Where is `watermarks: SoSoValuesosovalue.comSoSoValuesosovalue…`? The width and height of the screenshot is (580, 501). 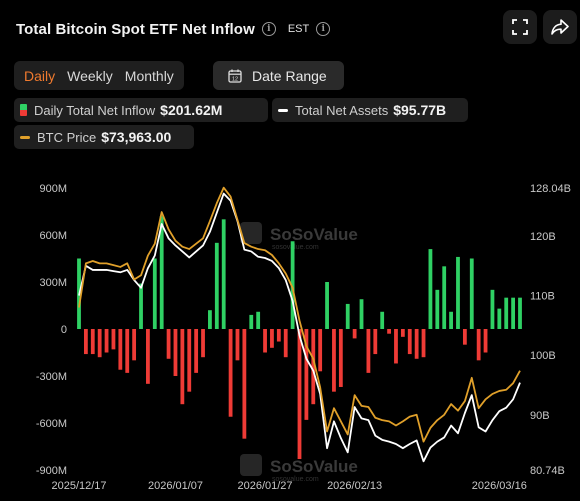 watermarks: SoSoValuesosovalue.comSoSoValuesosovalue… is located at coordinates (299, 352).